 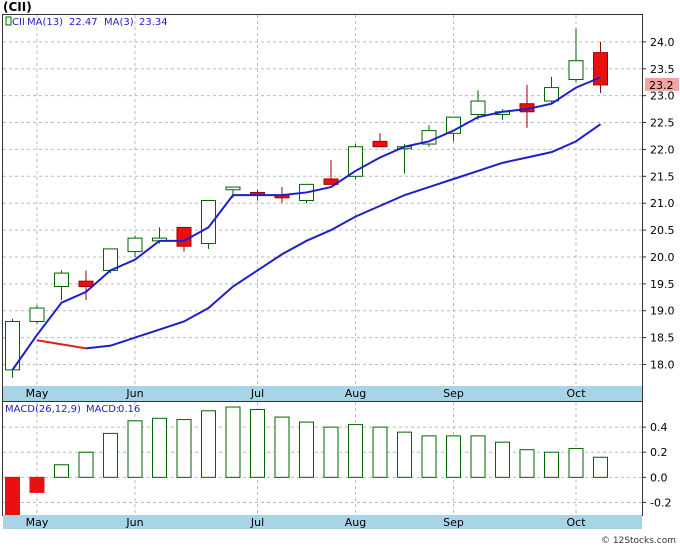 I want to click on price-ytick-label: 20.0, so click(x=662, y=257).